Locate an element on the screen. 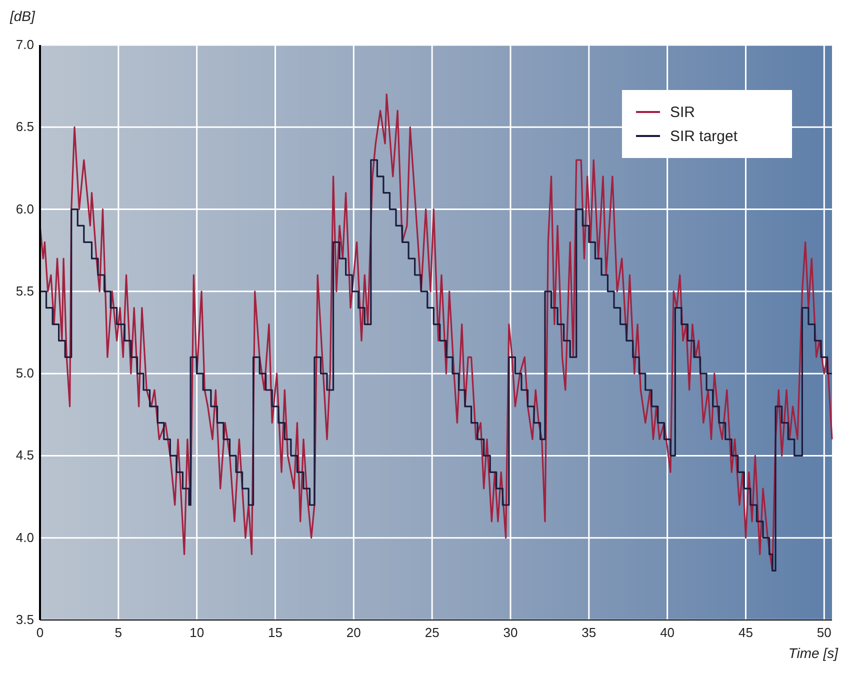  y-tick-label: 4.0 is located at coordinates (25, 537).